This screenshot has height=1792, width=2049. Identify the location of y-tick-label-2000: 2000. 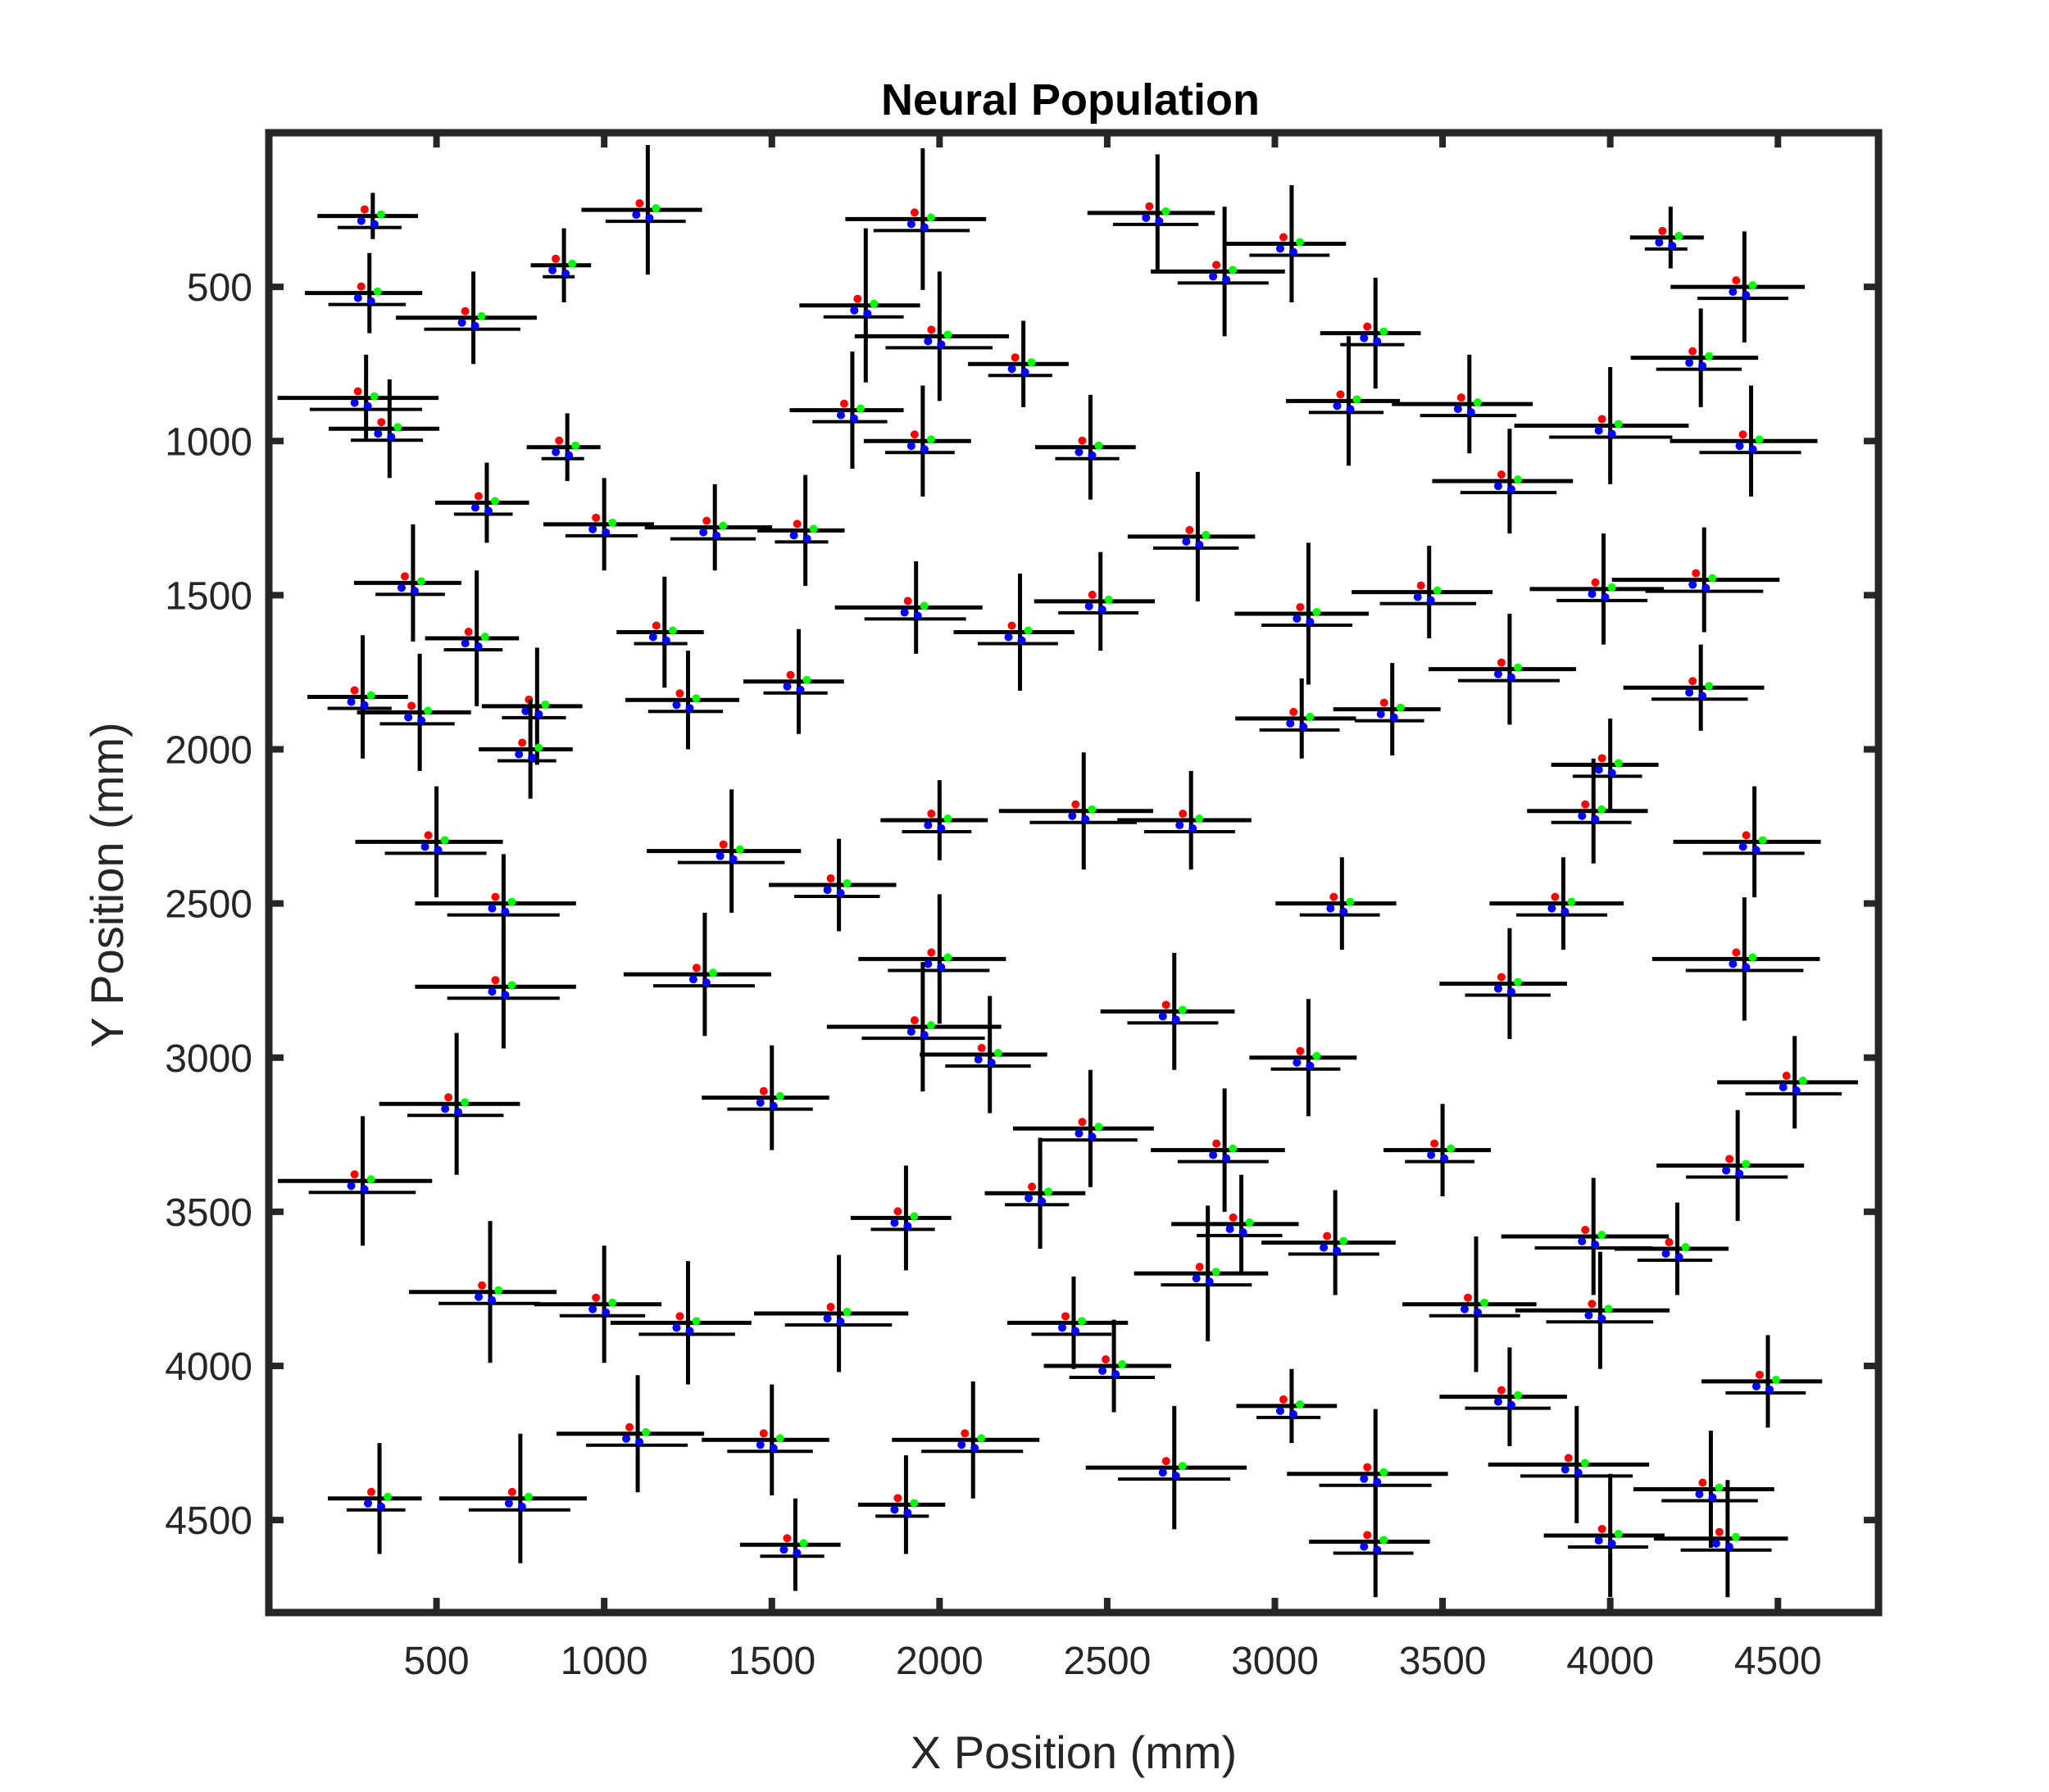
(208, 751).